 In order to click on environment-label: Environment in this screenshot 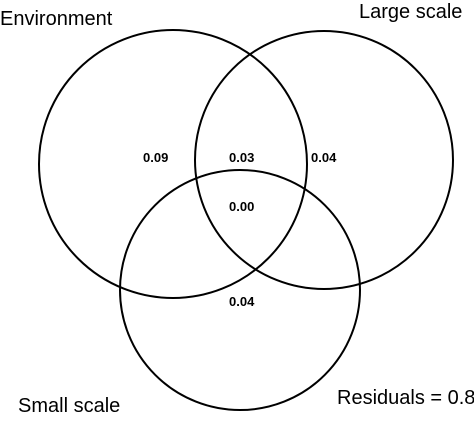, I will do `click(56, 19)`.